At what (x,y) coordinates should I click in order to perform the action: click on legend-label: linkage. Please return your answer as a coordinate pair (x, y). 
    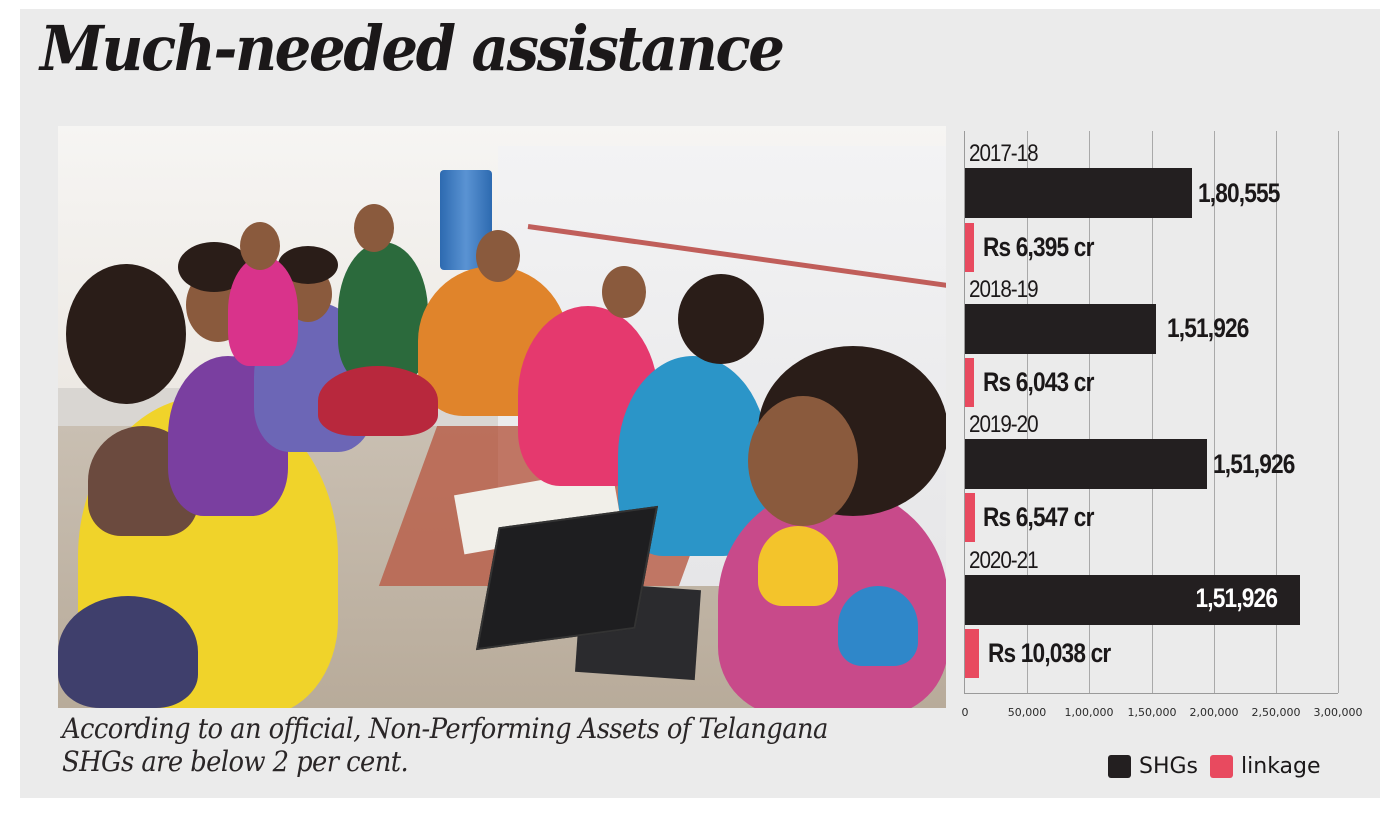
    Looking at the image, I should click on (1281, 766).